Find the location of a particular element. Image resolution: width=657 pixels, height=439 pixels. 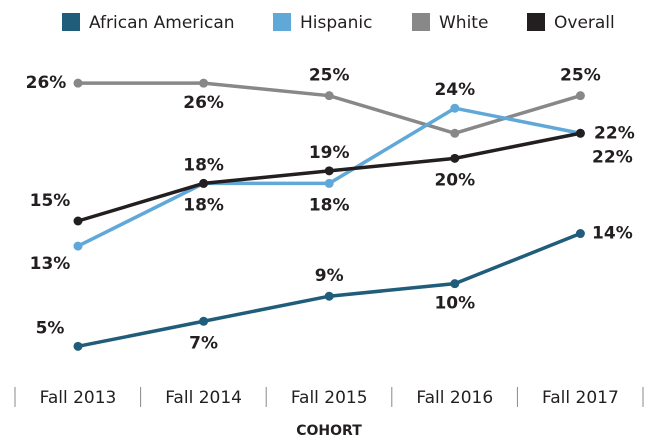

x-tick-label: Fall 2017 is located at coordinates (580, 398).